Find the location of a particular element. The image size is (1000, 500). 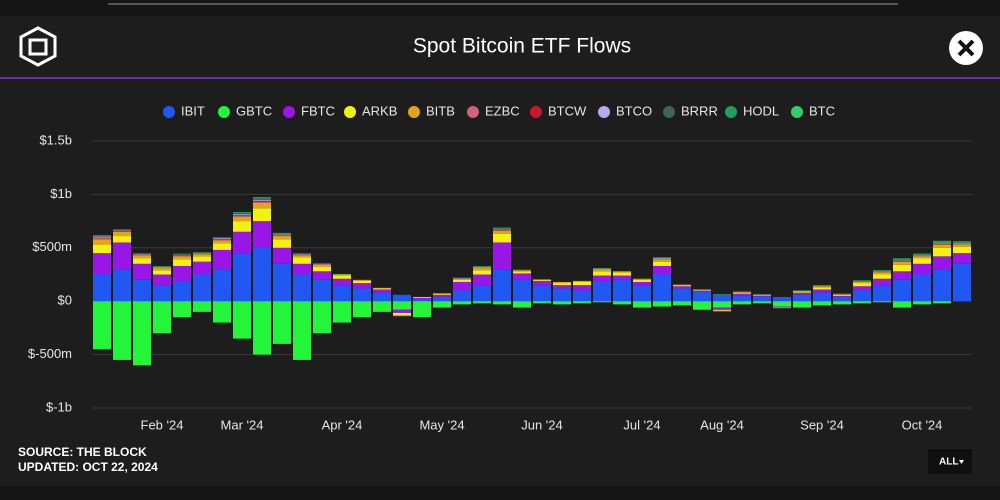

close-button is located at coordinates (966, 48).